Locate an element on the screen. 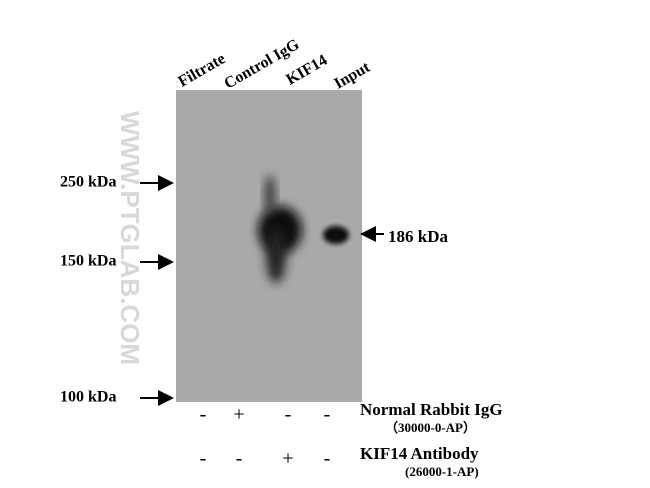 This screenshot has width=650, height=488. row-catalog: （30000-0-AP） is located at coordinates (430, 427).